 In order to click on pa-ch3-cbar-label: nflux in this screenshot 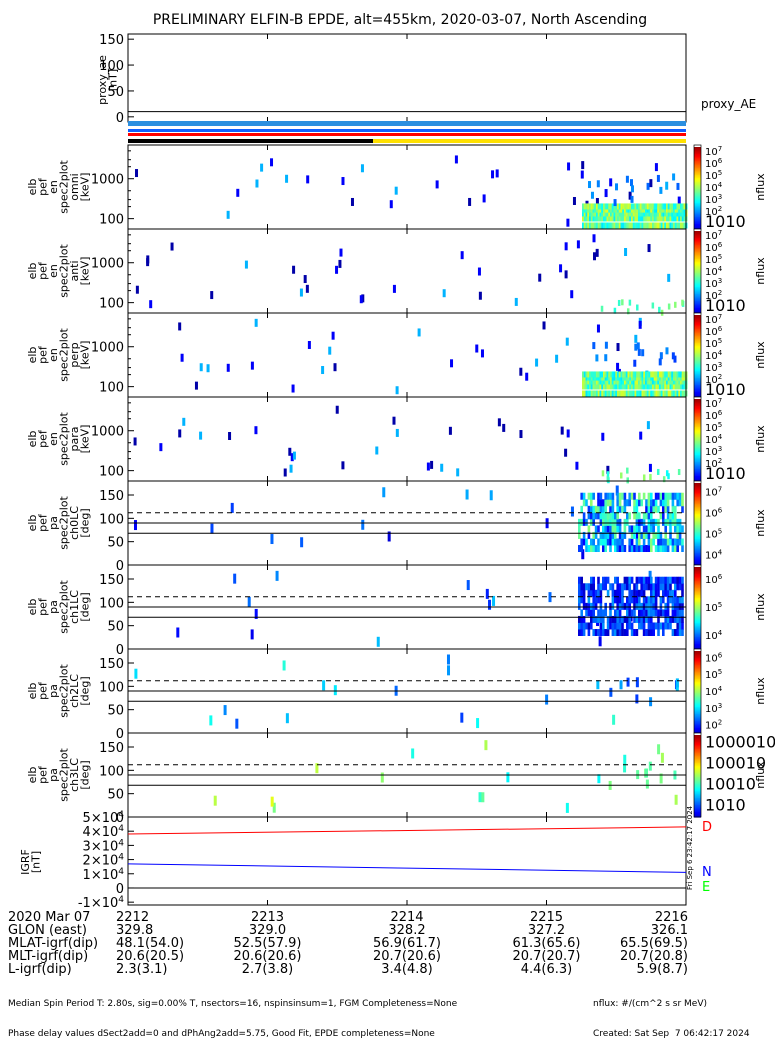, I will do `click(760, 775)`.